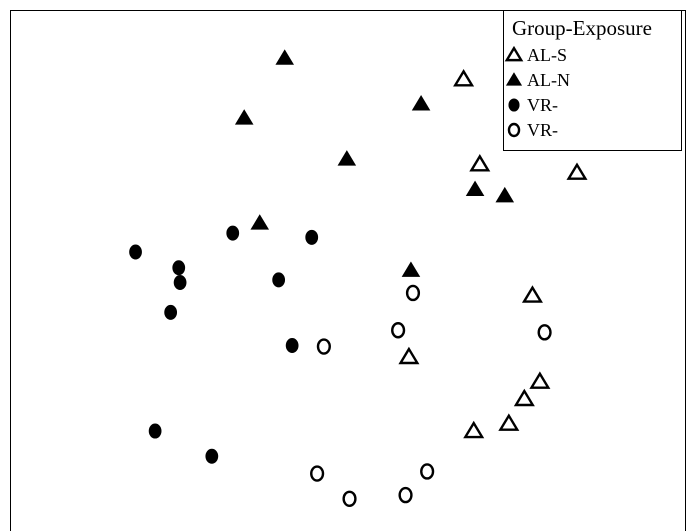 The height and width of the screenshot is (531, 692). I want to click on legend-label: AL-N, so click(548, 80).